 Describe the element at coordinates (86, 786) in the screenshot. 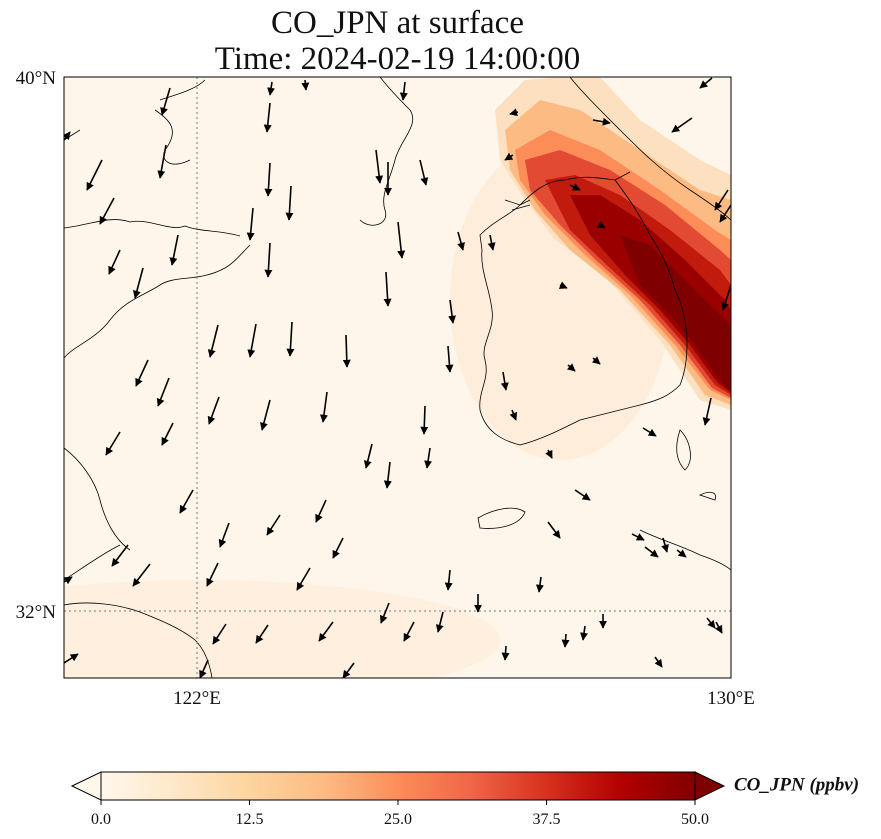

I see `colorbar-extend-min` at that location.